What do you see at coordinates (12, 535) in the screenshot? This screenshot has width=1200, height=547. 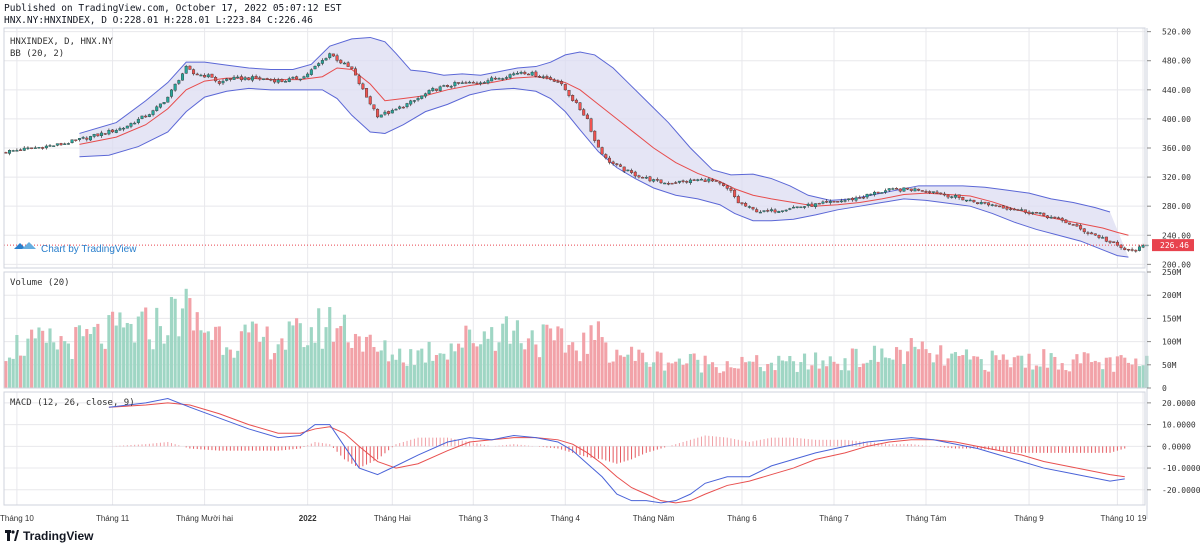 I see `tradingview-logo-icon` at bounding box center [12, 535].